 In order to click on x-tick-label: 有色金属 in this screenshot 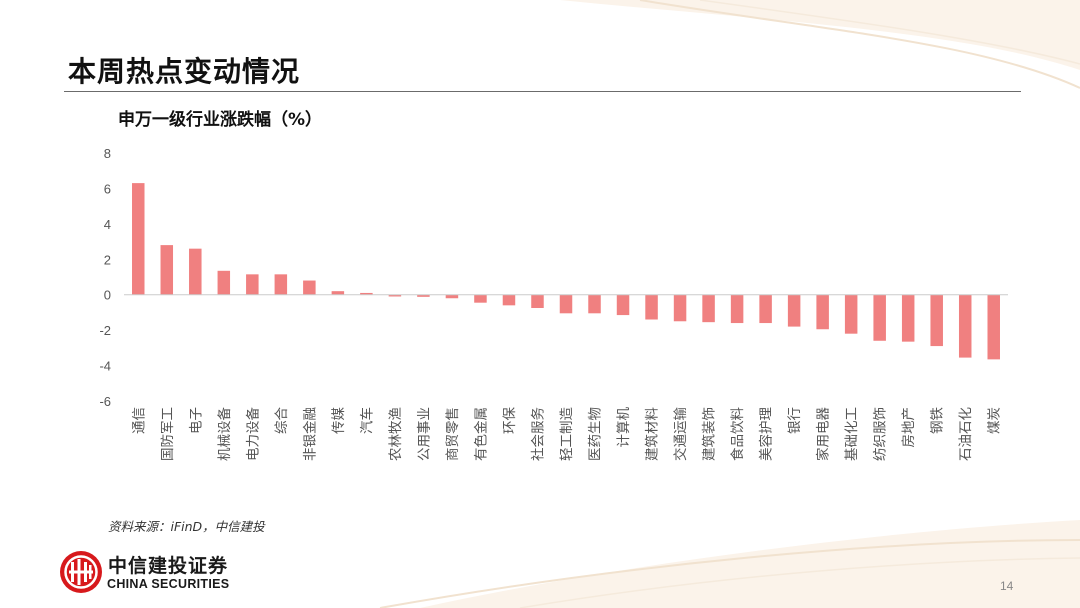, I will do `click(480, 434)`.